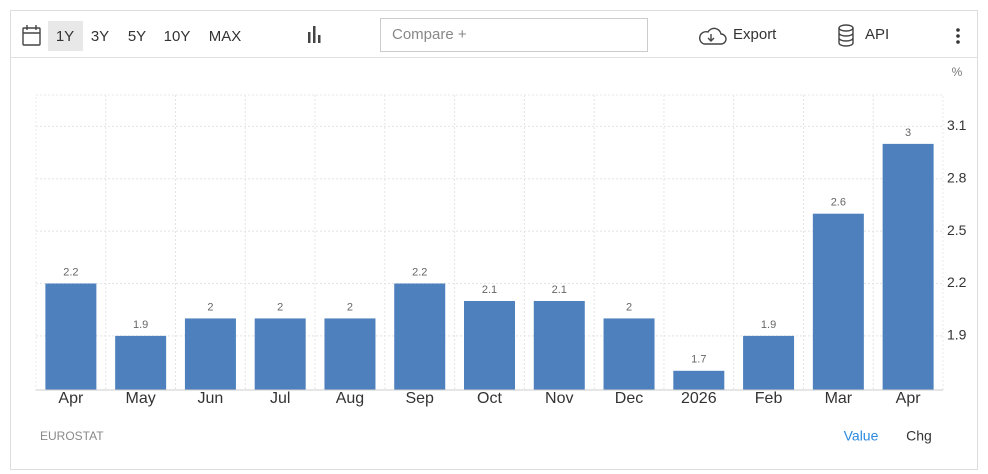  What do you see at coordinates (559, 398) in the screenshot?
I see `x-tick-label: Nov` at bounding box center [559, 398].